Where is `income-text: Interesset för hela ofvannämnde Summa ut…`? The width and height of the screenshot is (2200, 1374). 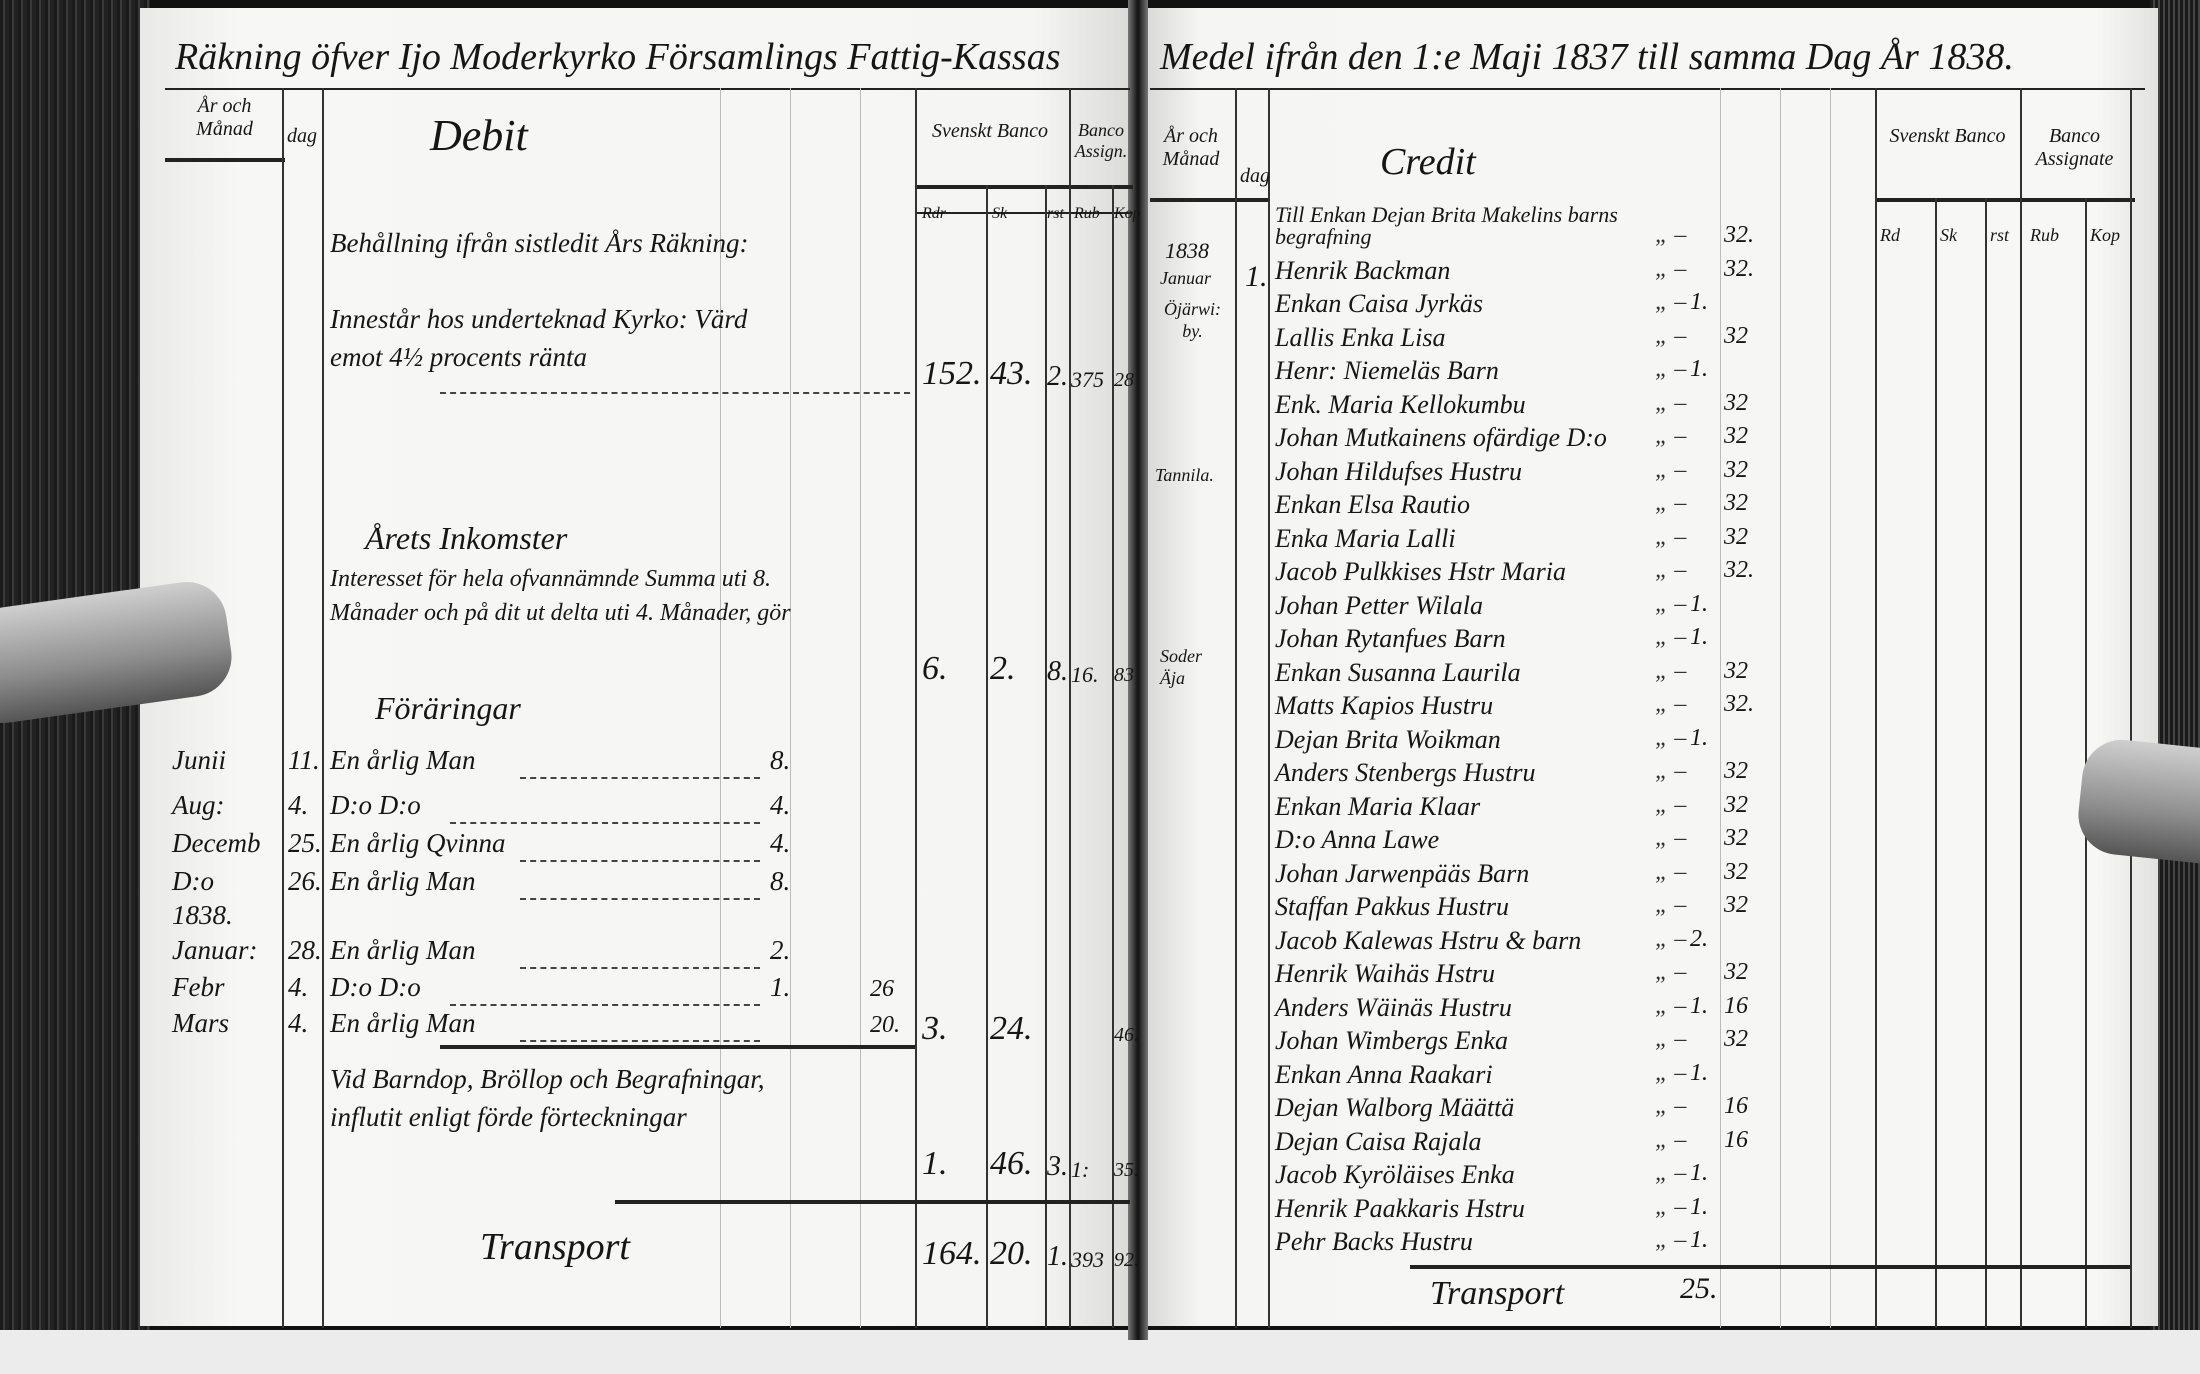
income-text: Interesset för hela ofvannämnde Summa ut… is located at coordinates (560, 596).